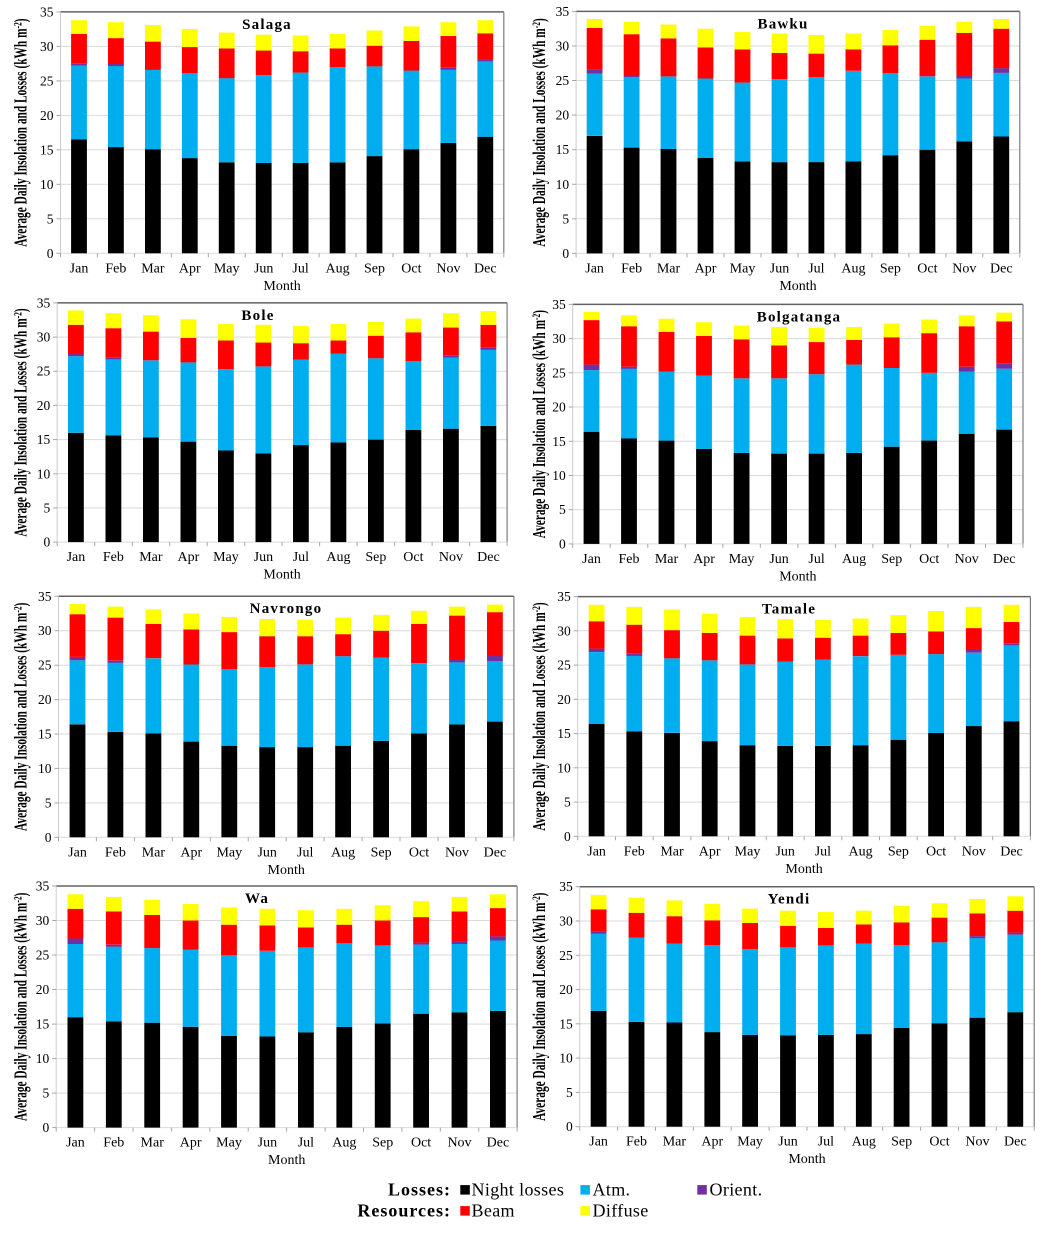 This screenshot has height=1243, width=1048. Describe the element at coordinates (257, 316) in the screenshot. I see `svg-text: Bole` at that location.